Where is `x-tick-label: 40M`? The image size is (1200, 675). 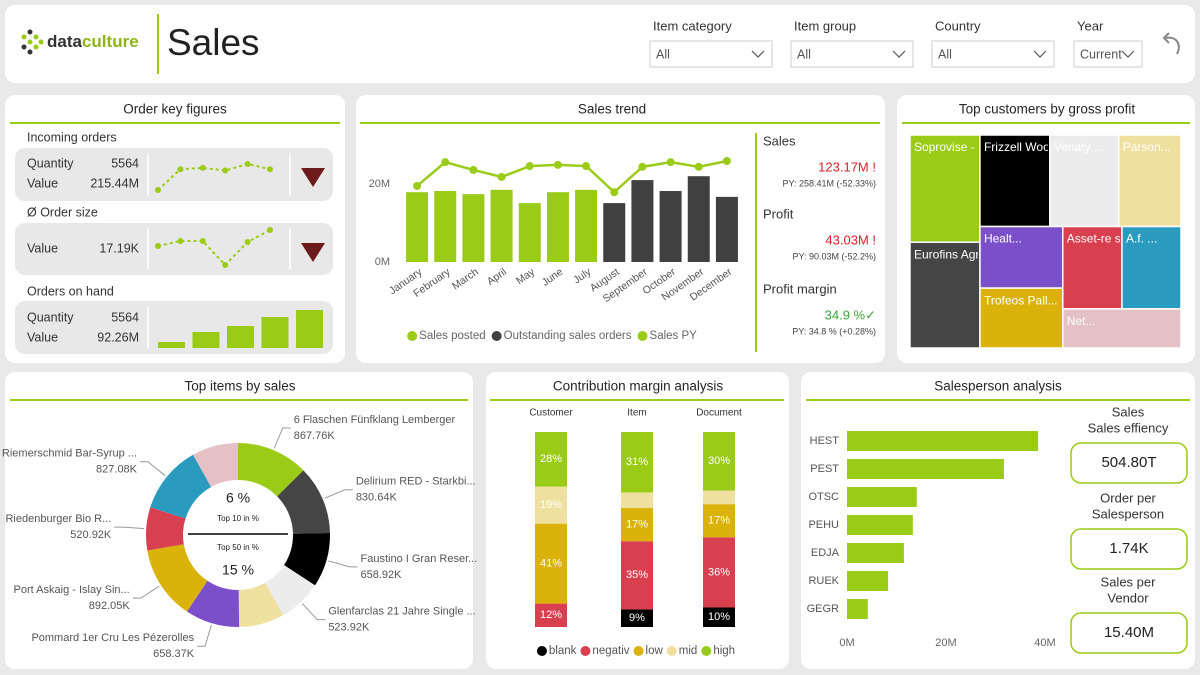 x-tick-label: 40M is located at coordinates (1044, 643).